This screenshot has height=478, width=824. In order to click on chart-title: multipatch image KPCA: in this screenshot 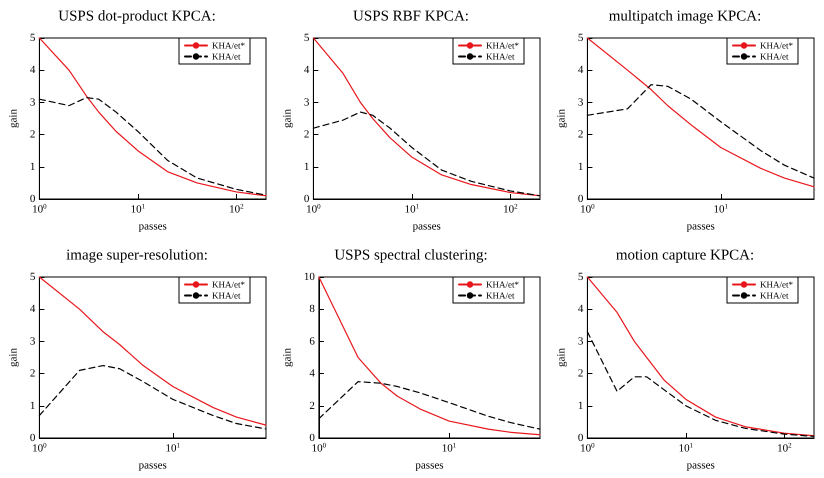, I will do `click(685, 16)`.